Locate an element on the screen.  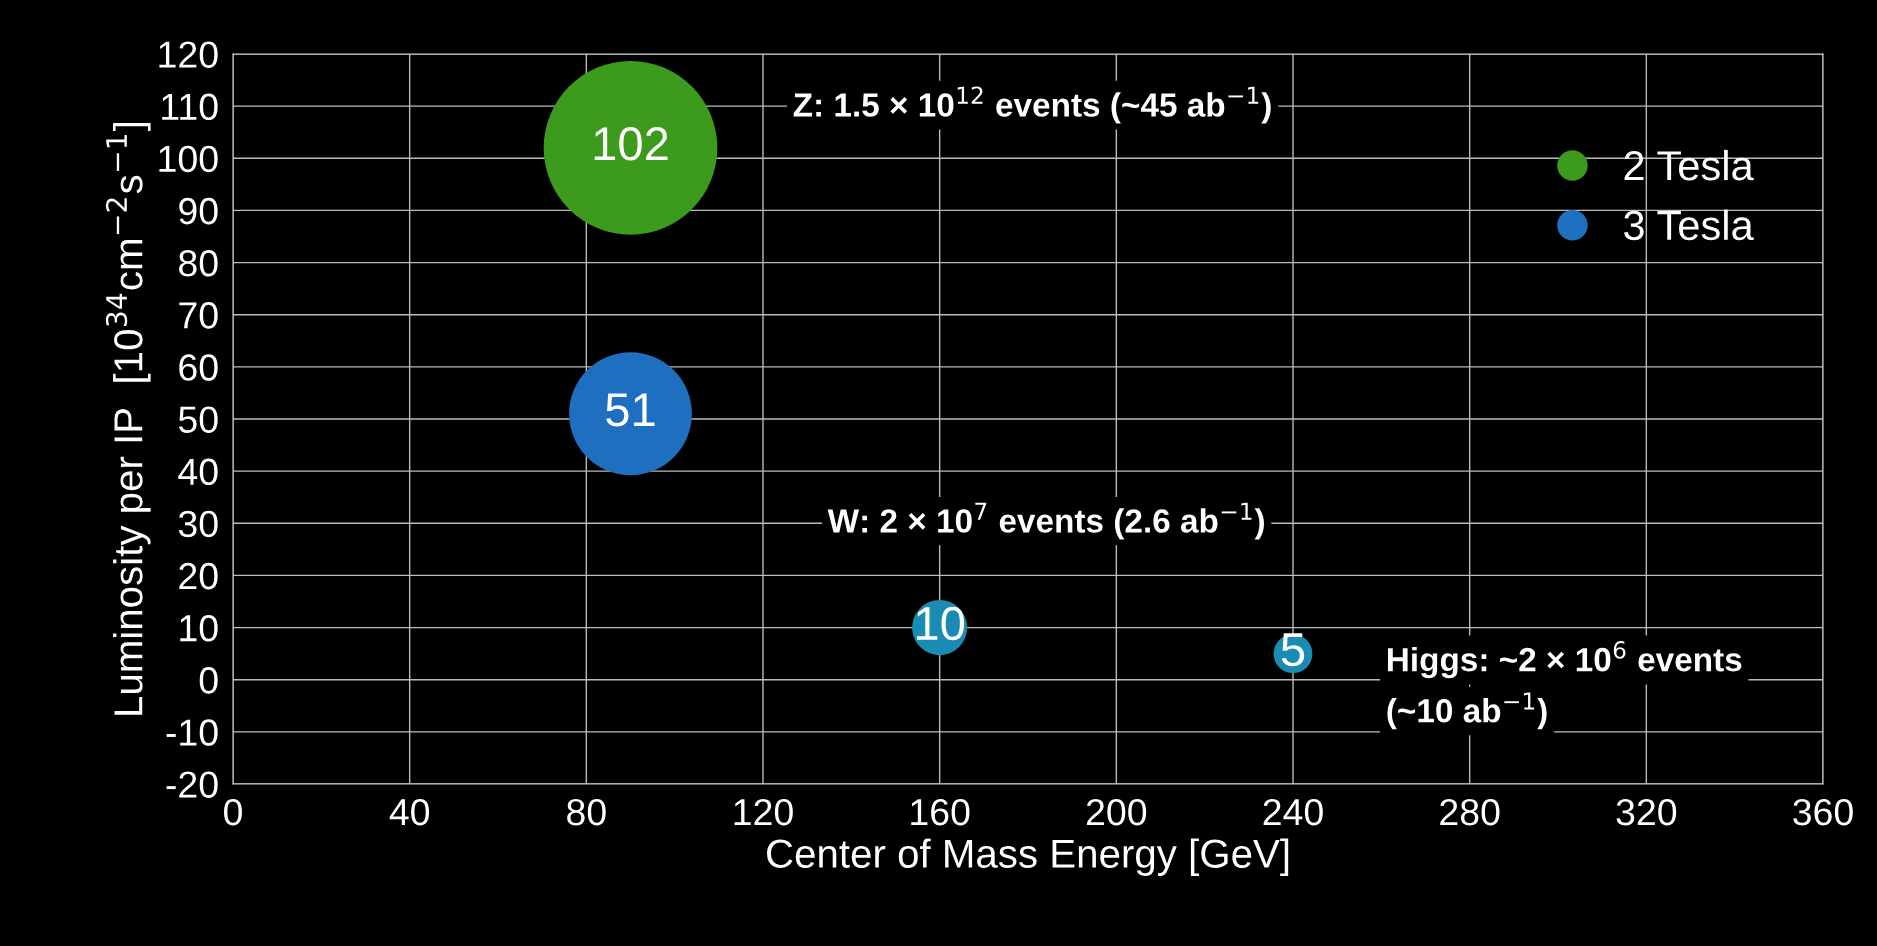
y-axis-title: Luminosity per IP [10$^{34}$cm$^{−2}$s$^{−1}$] is located at coordinates (128, 418).